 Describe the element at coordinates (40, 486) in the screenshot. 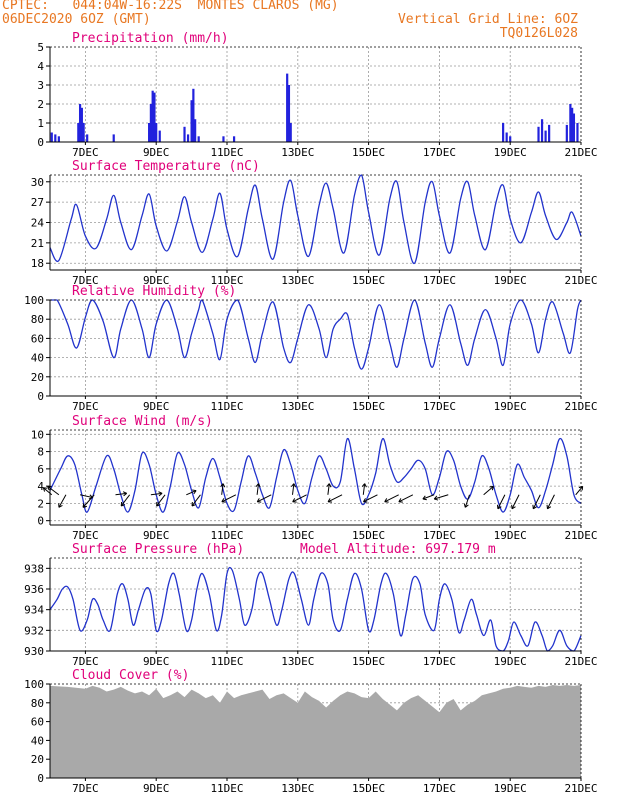

I see `y-tick-label: 4` at that location.